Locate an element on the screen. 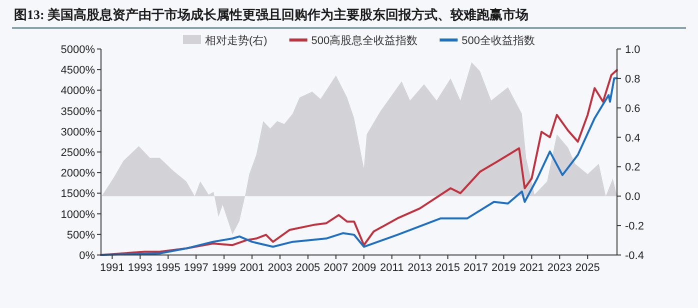 The width and height of the screenshot is (698, 308). x-tick-label: 2007 is located at coordinates (336, 268).